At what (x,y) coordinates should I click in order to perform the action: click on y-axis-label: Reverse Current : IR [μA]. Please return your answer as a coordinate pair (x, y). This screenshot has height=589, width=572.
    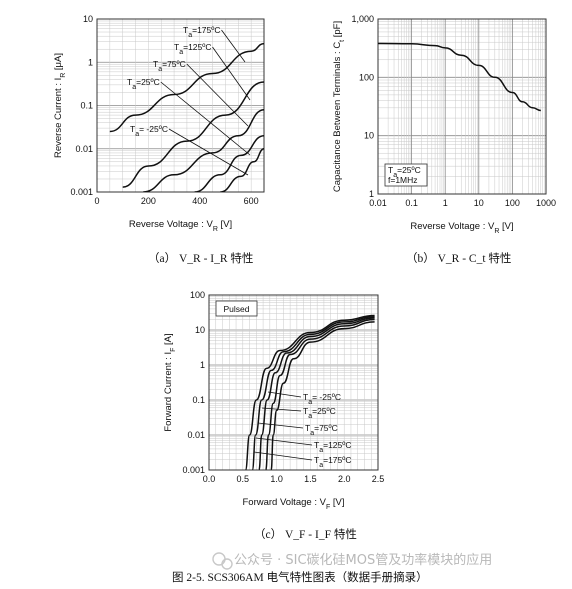
    Looking at the image, I should click on (60, 105).